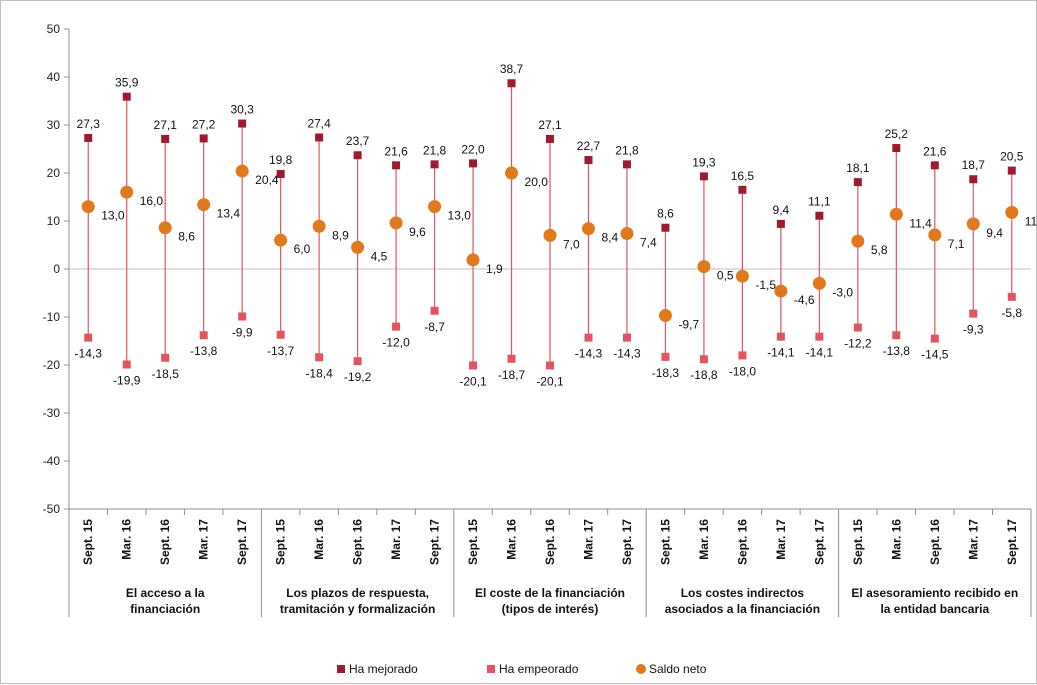  What do you see at coordinates (920, 223) in the screenshot?
I see `saldo-neto-label: 11,4` at bounding box center [920, 223].